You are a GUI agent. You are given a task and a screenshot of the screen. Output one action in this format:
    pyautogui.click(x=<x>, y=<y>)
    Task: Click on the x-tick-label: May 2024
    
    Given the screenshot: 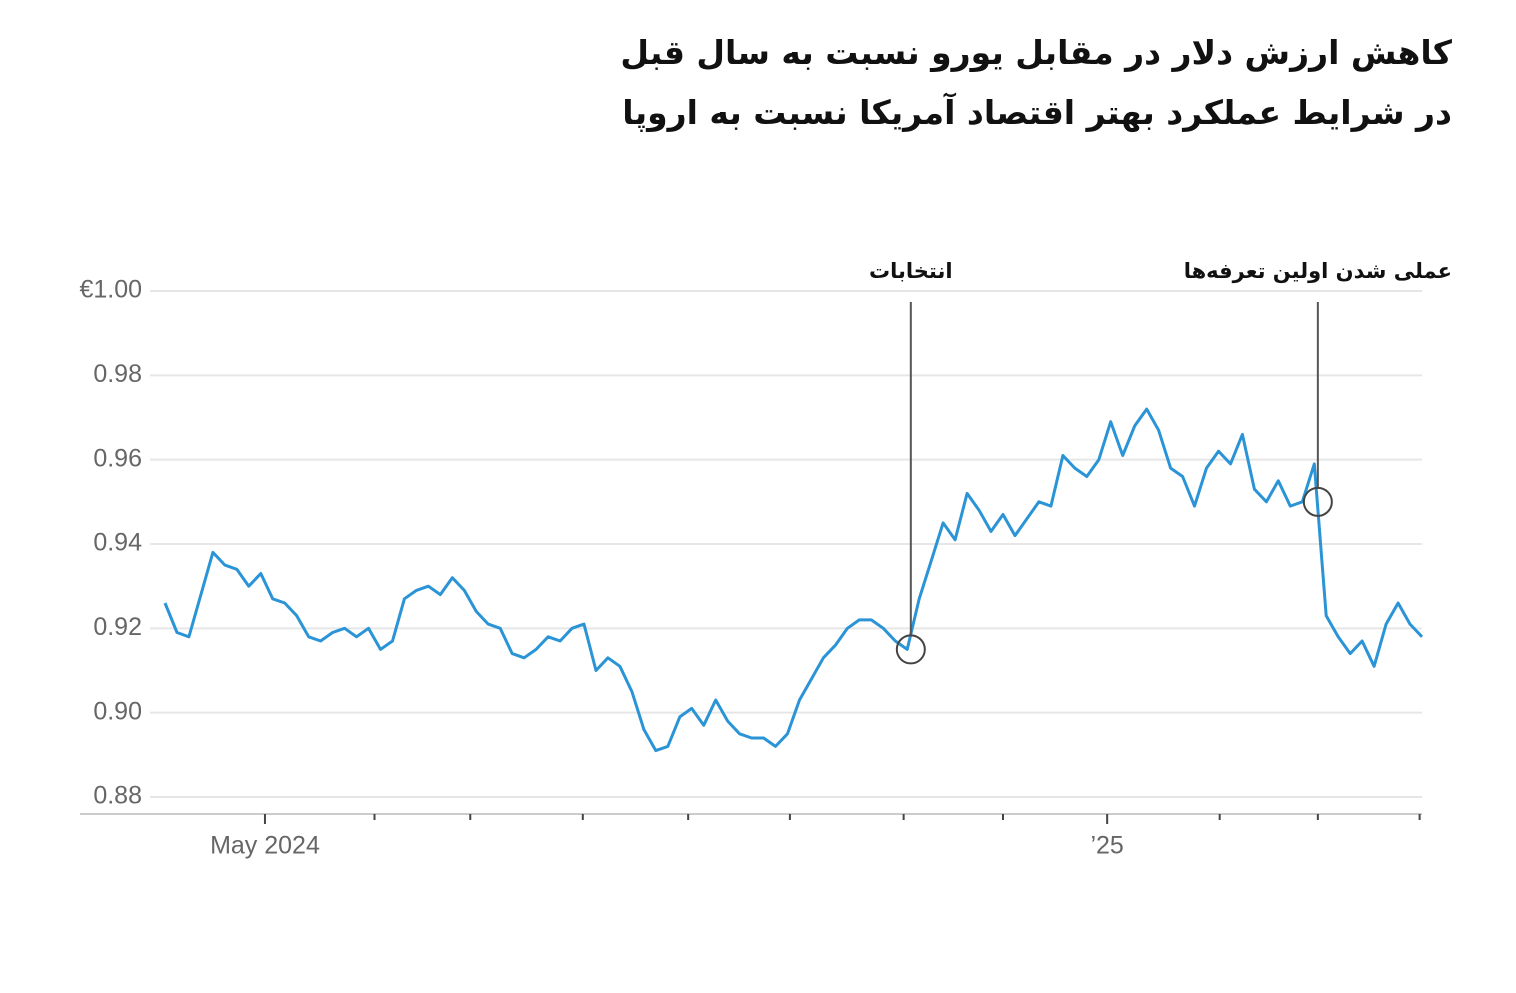 What is the action you would take?
    pyautogui.click(x=265, y=846)
    